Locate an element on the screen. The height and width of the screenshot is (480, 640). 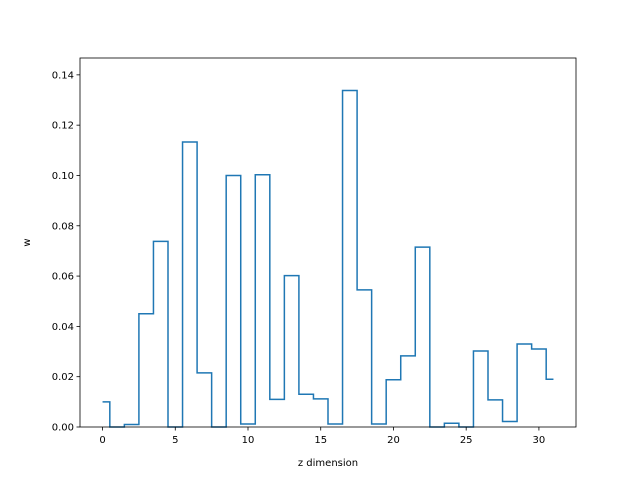
y-axis-label: w is located at coordinates (27, 242).